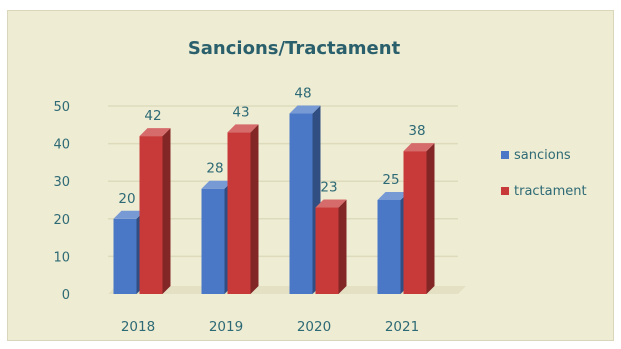  Describe the element at coordinates (542, 155) in the screenshot. I see `legend-label: sancions` at that location.